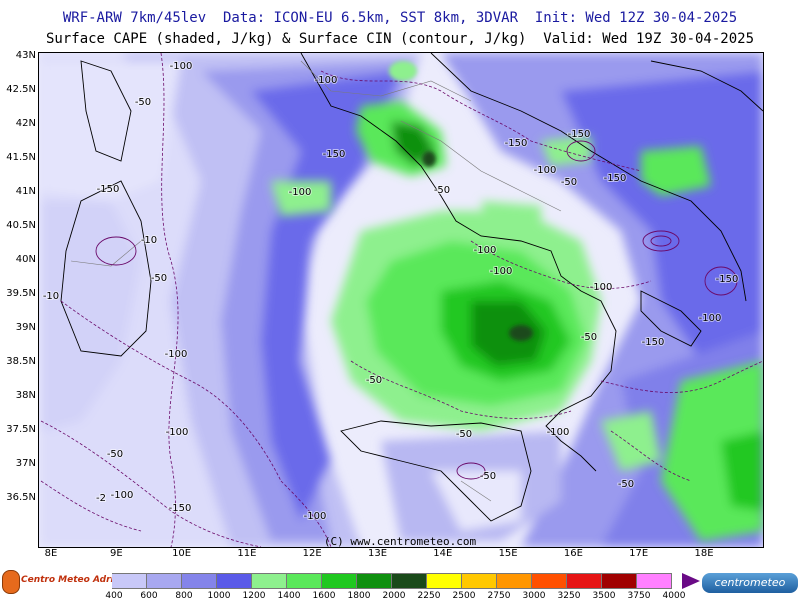 Image resolution: width=800 pixels, height=601 pixels. Describe the element at coordinates (51, 553) in the screenshot. I see `lon-label: 8E` at that location.